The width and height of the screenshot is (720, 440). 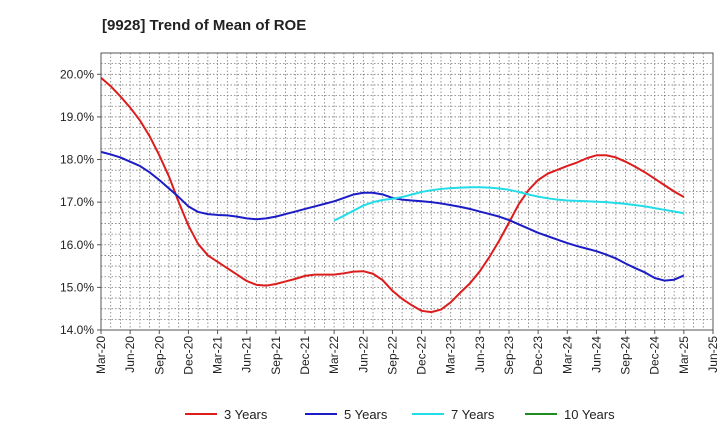 I want to click on series-line, so click(x=509, y=204).